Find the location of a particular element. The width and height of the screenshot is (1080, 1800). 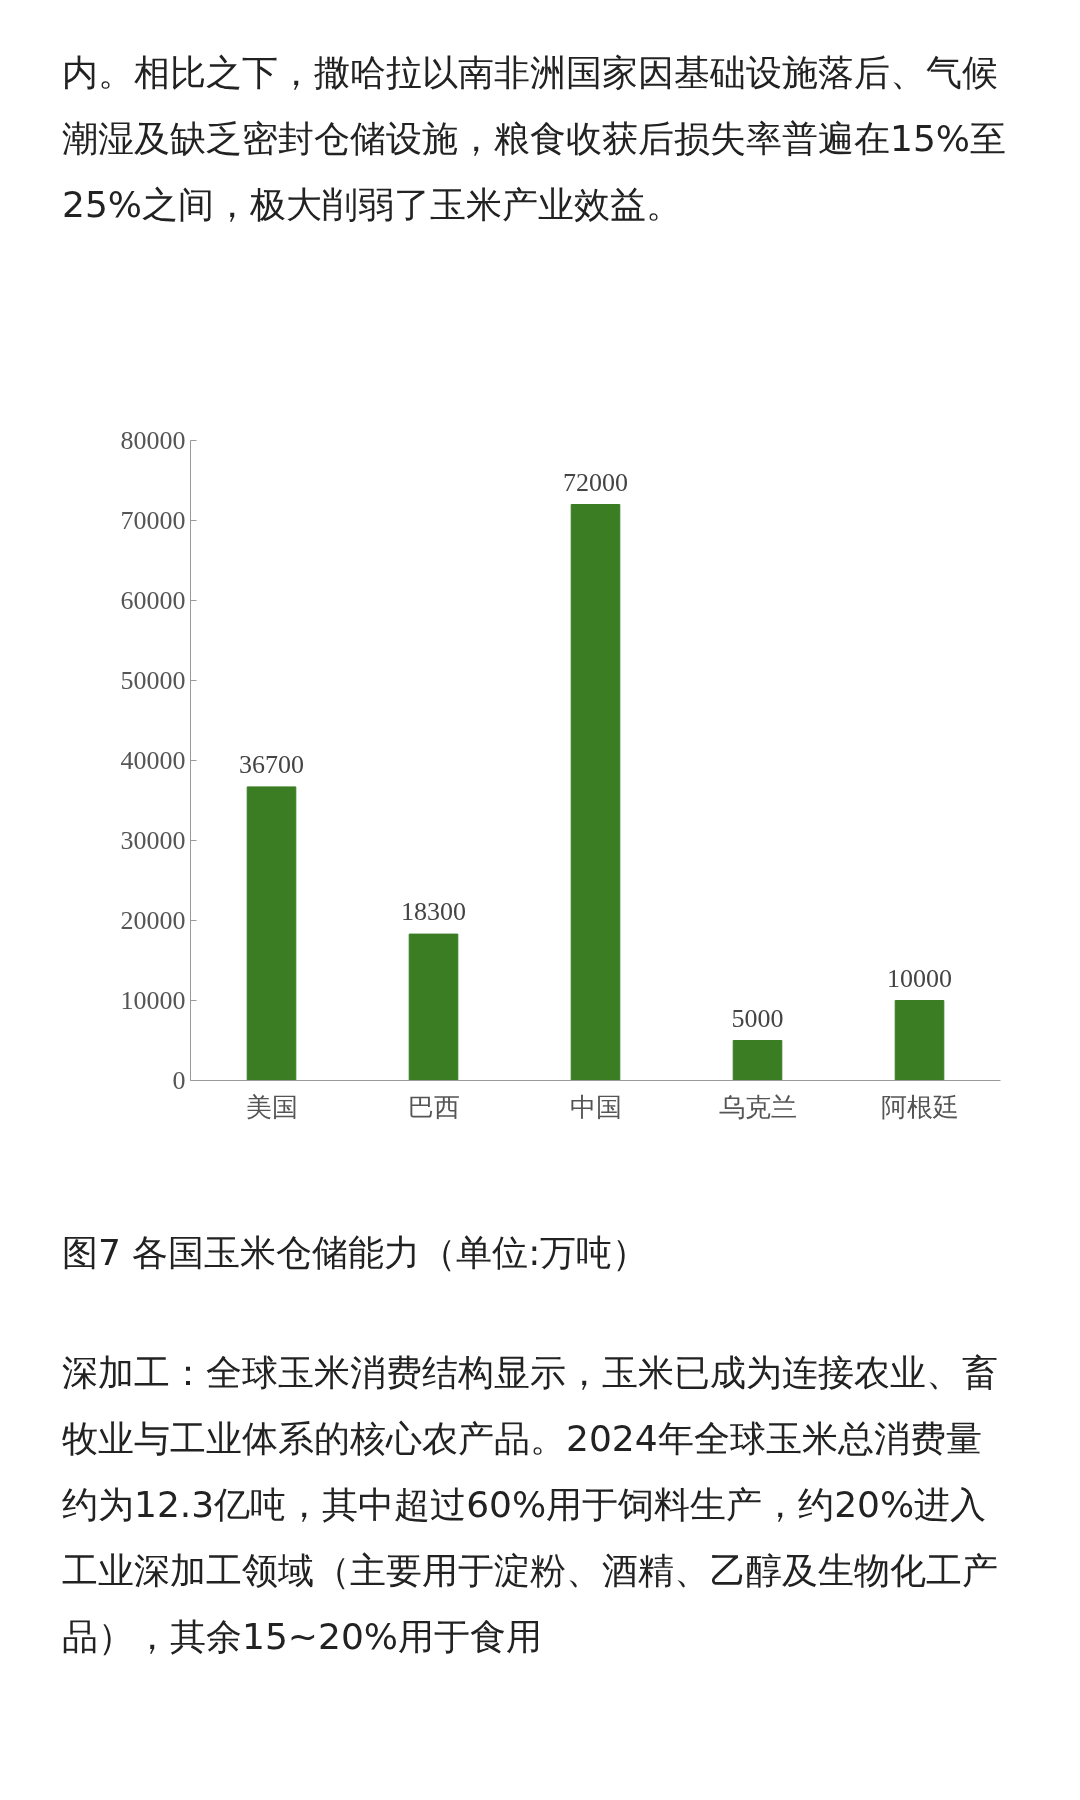

data-label: 10000 is located at coordinates (919, 978).